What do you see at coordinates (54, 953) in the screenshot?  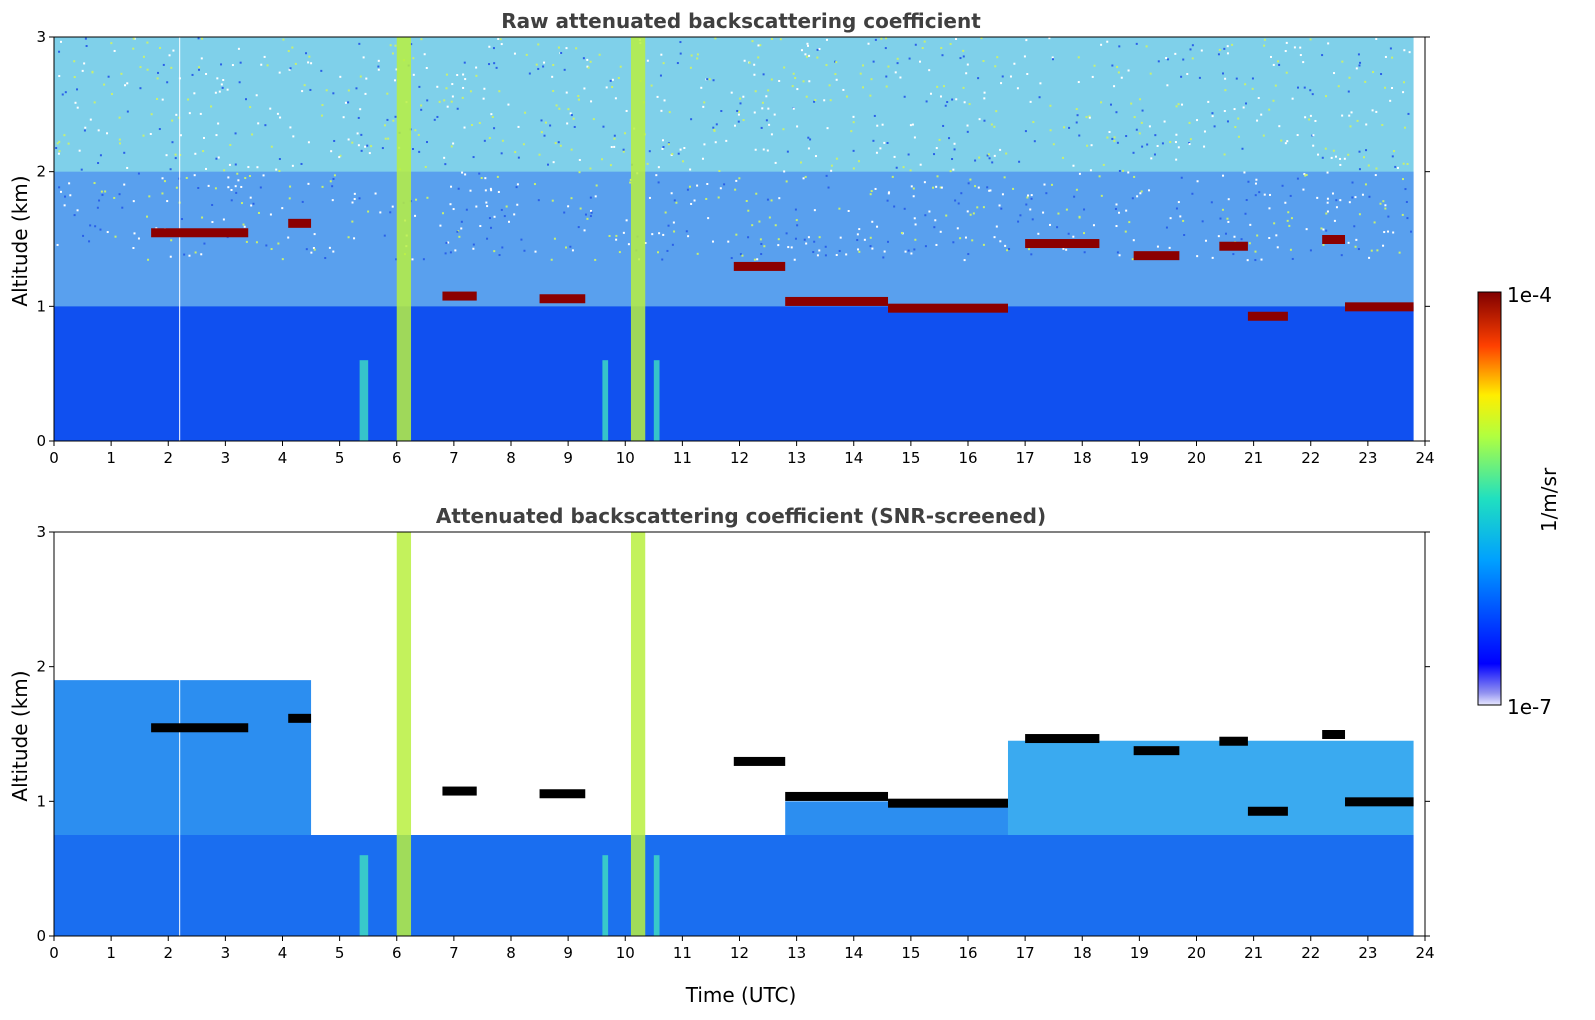 I see `x-tick-label: 0` at bounding box center [54, 953].